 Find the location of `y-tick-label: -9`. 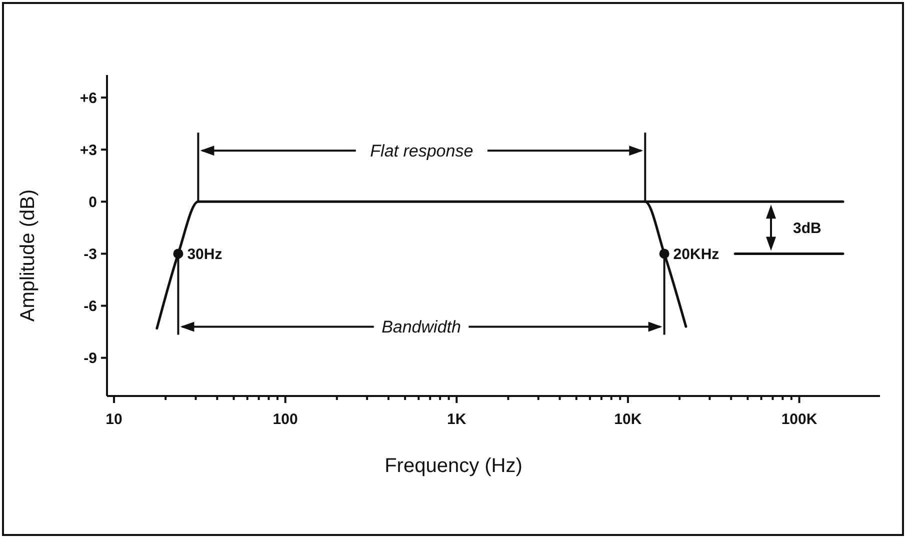

y-tick-label: -9 is located at coordinates (90, 359).